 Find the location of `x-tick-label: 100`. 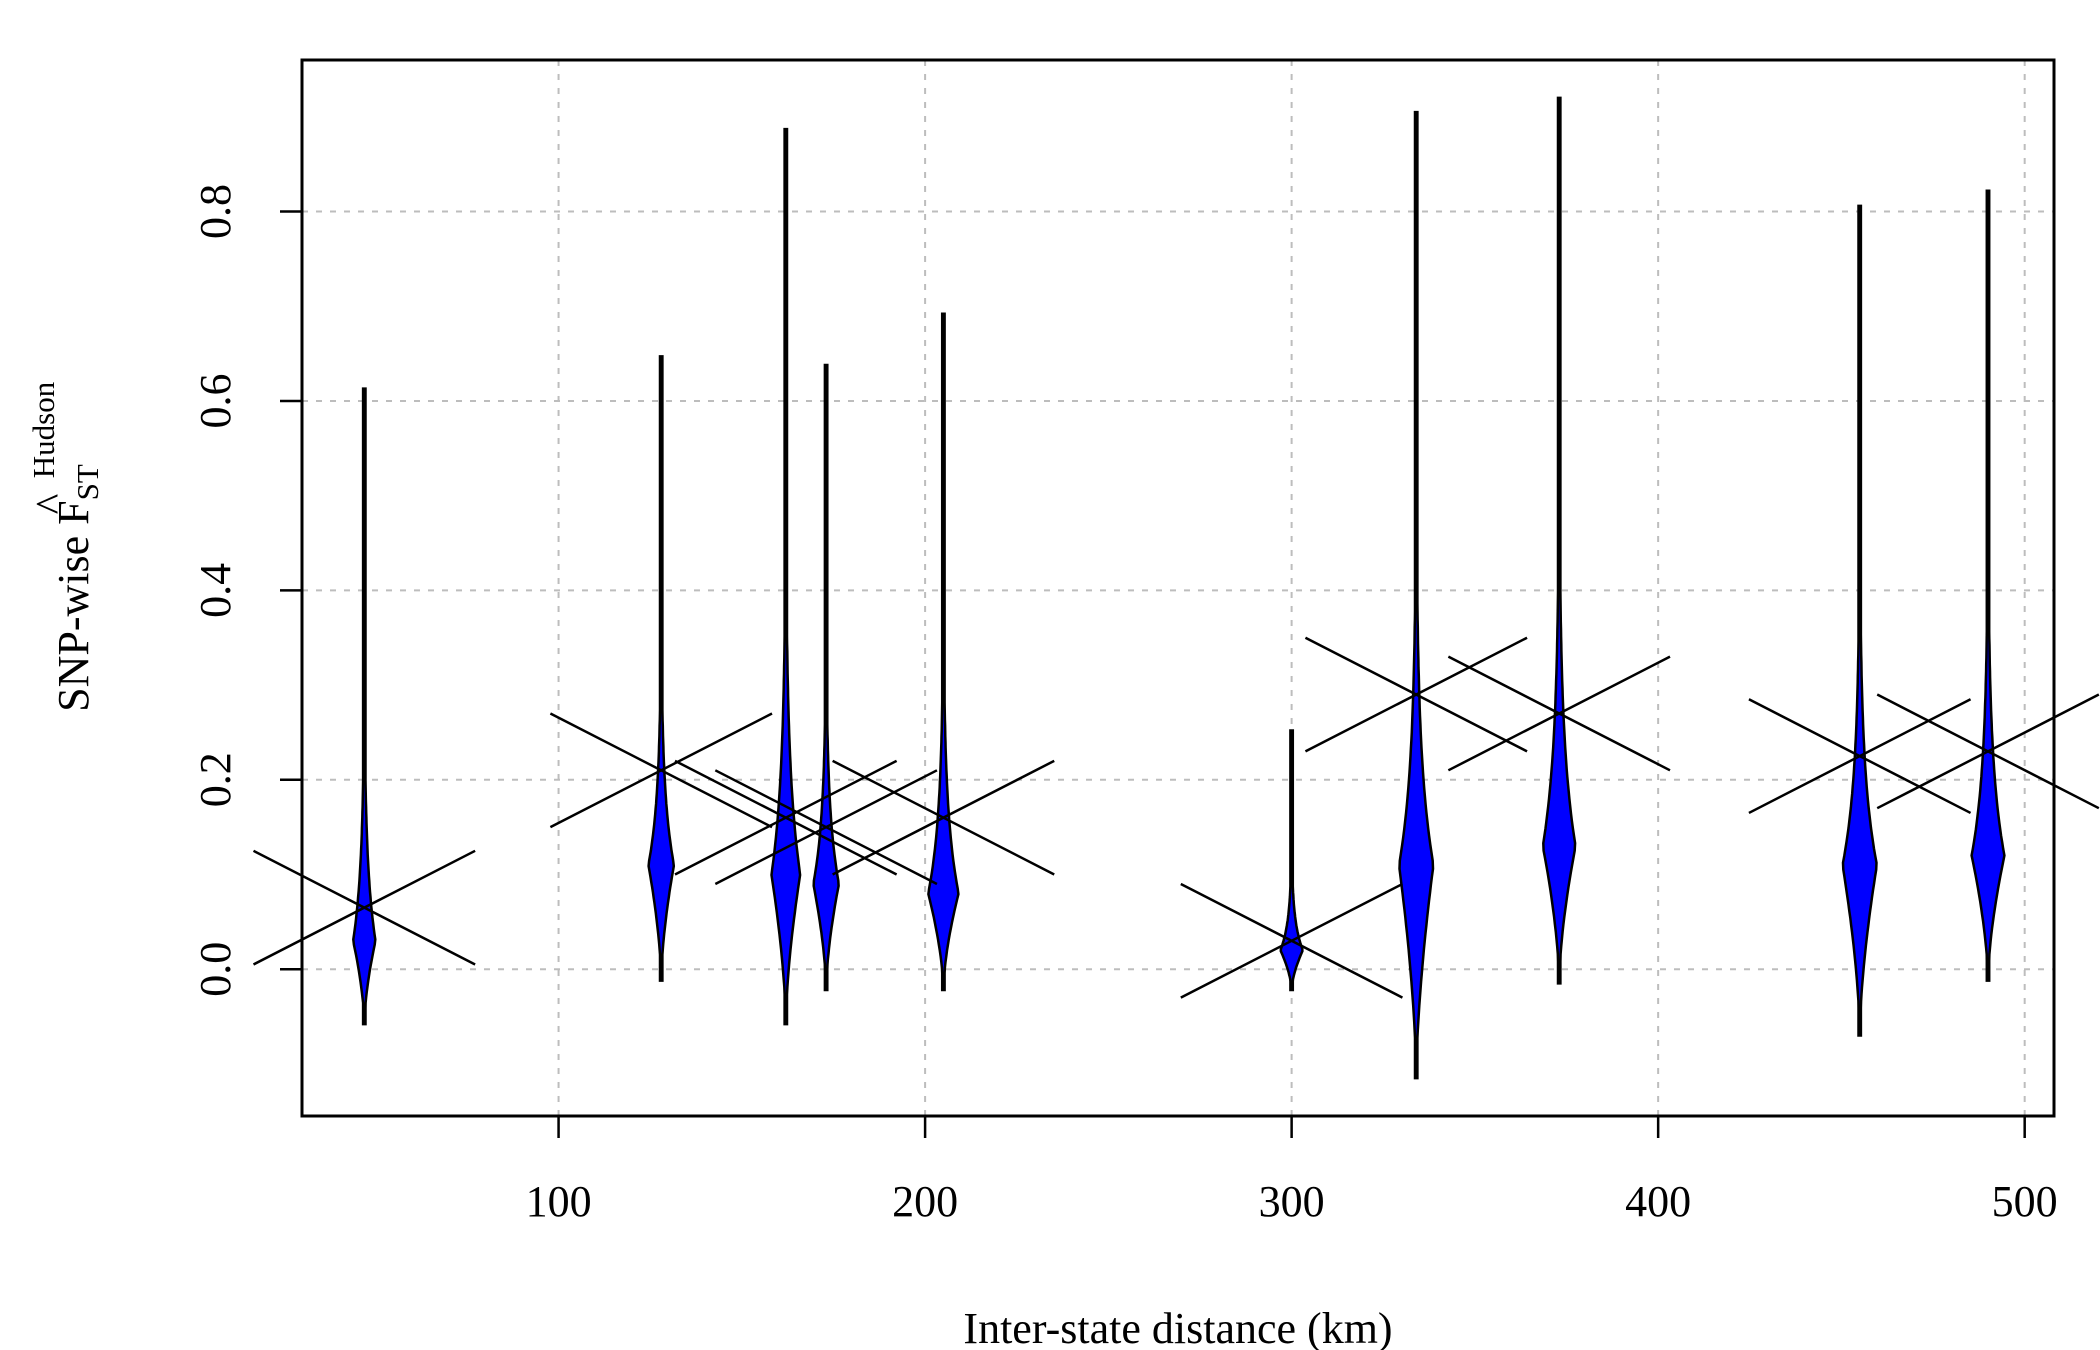

x-tick-label: 100 is located at coordinates (559, 1201).